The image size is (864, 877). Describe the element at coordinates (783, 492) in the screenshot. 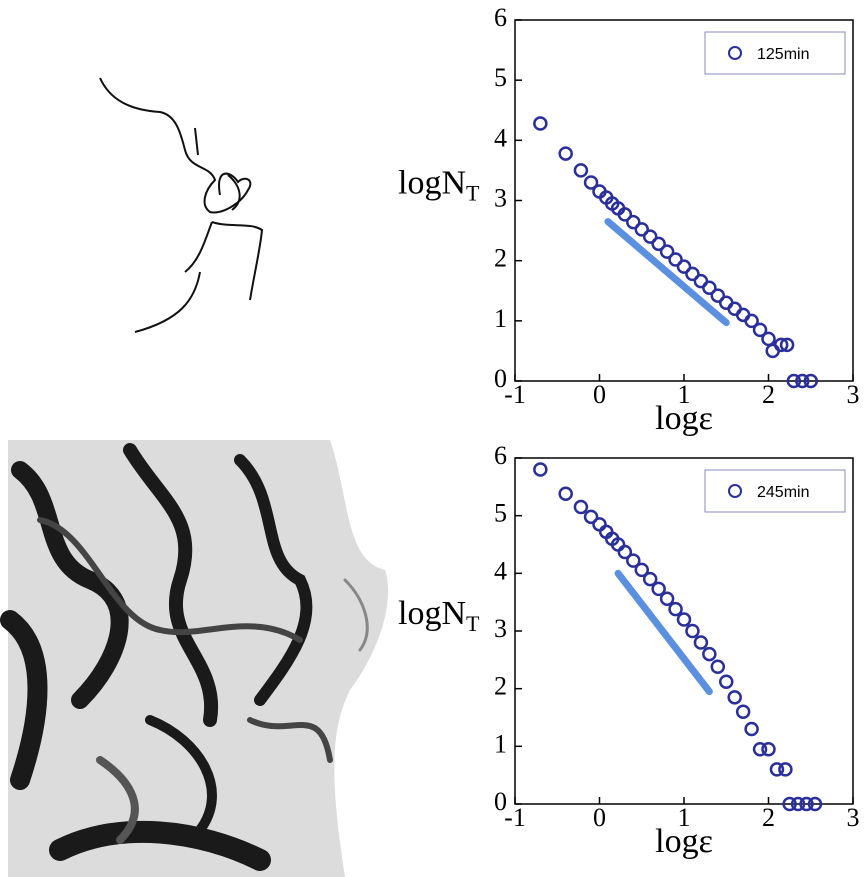

I see `legend-label: 245min` at that location.